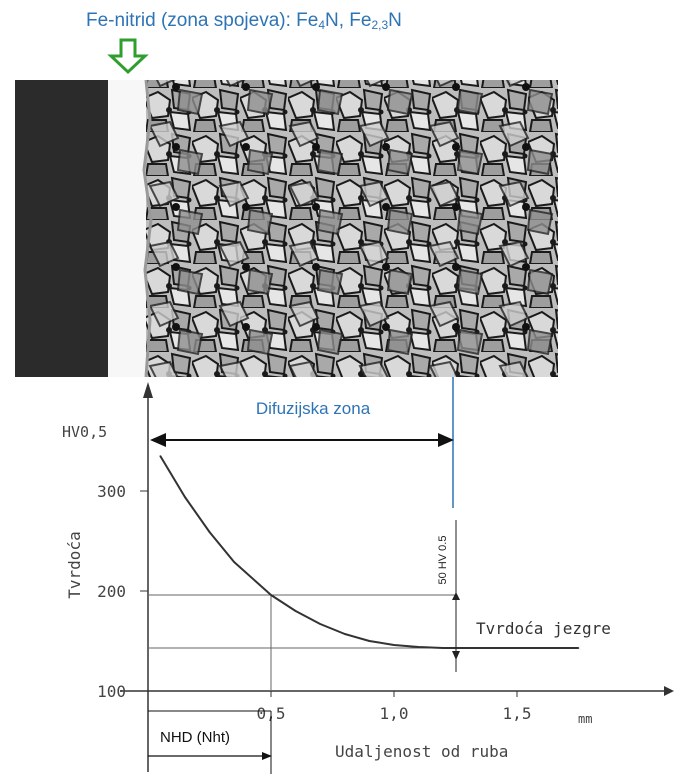 The image size is (674, 774). What do you see at coordinates (148, 390) in the screenshot?
I see `y-axis-arrow-icon` at bounding box center [148, 390].